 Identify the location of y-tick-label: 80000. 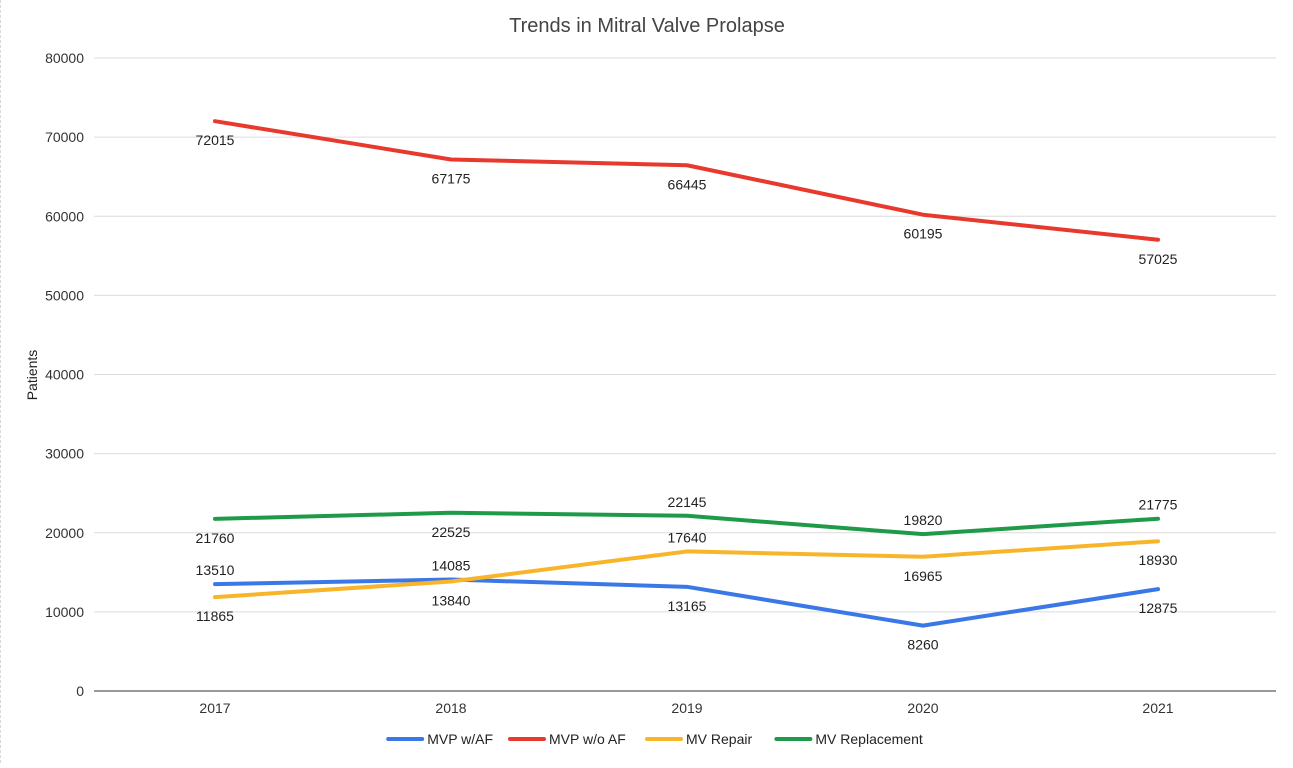
(64, 58).